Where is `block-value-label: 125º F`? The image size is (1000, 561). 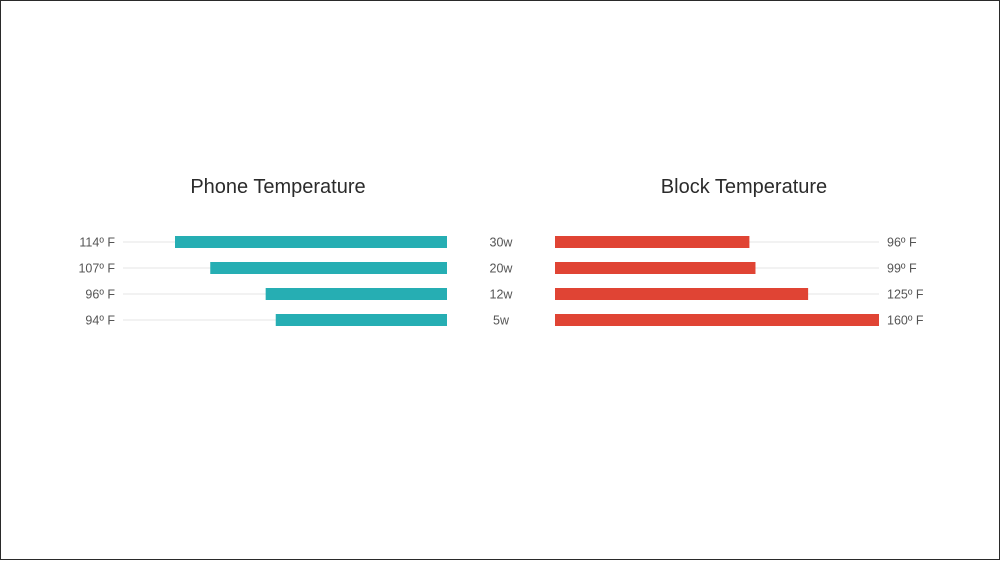 block-value-label: 125º F is located at coordinates (905, 295).